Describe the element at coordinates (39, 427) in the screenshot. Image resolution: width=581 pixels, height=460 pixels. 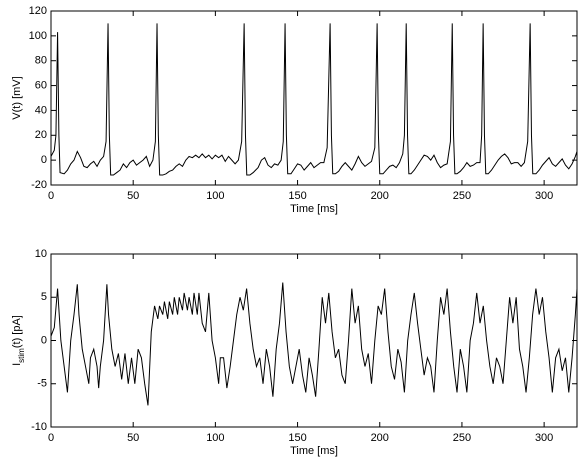
I see `y-tick-label: -10` at that location.